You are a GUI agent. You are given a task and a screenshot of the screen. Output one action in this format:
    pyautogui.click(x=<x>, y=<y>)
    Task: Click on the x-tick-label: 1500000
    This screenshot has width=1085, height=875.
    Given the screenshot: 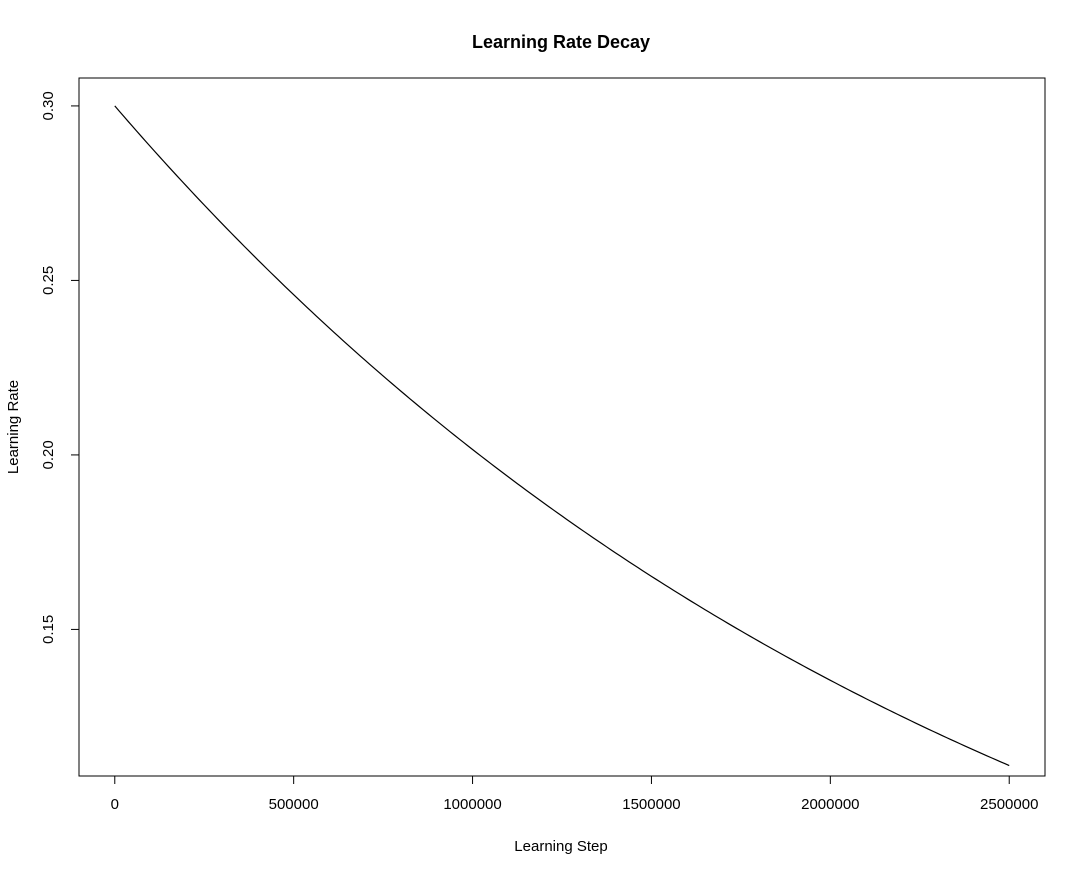 What is the action you would take?
    pyautogui.click(x=651, y=804)
    